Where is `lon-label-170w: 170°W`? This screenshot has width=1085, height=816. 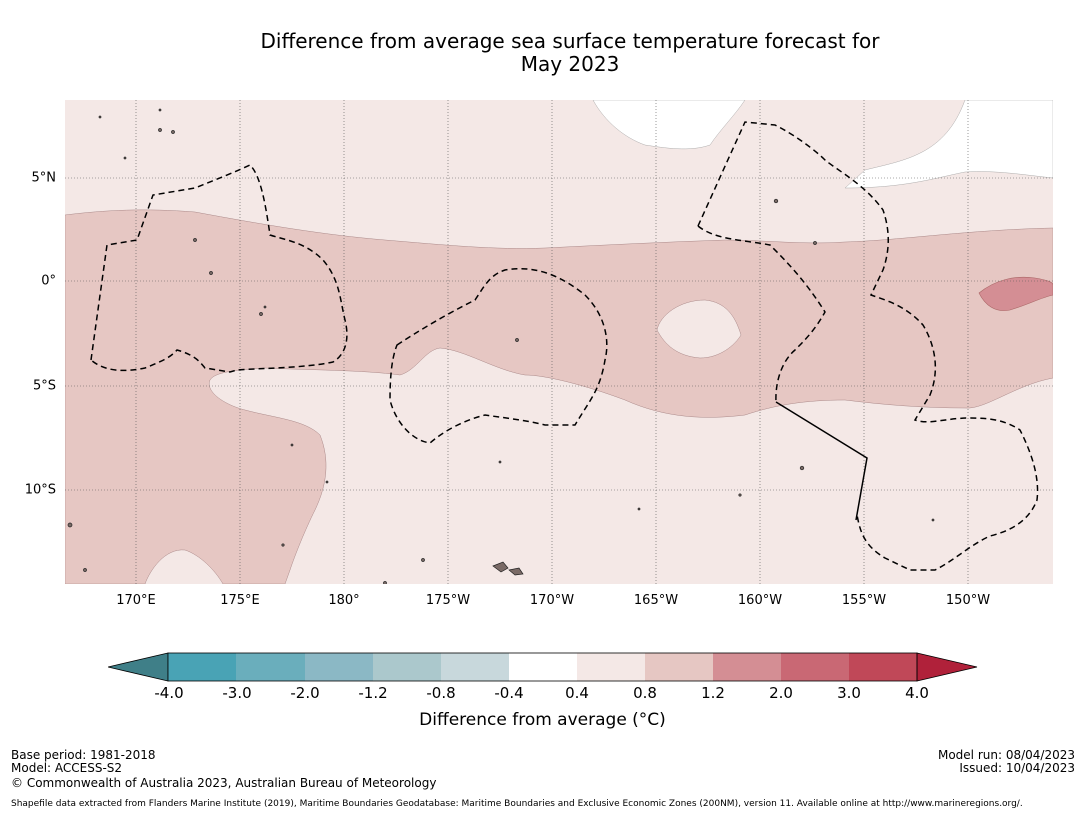
lon-label-170w: 170°W is located at coordinates (552, 600).